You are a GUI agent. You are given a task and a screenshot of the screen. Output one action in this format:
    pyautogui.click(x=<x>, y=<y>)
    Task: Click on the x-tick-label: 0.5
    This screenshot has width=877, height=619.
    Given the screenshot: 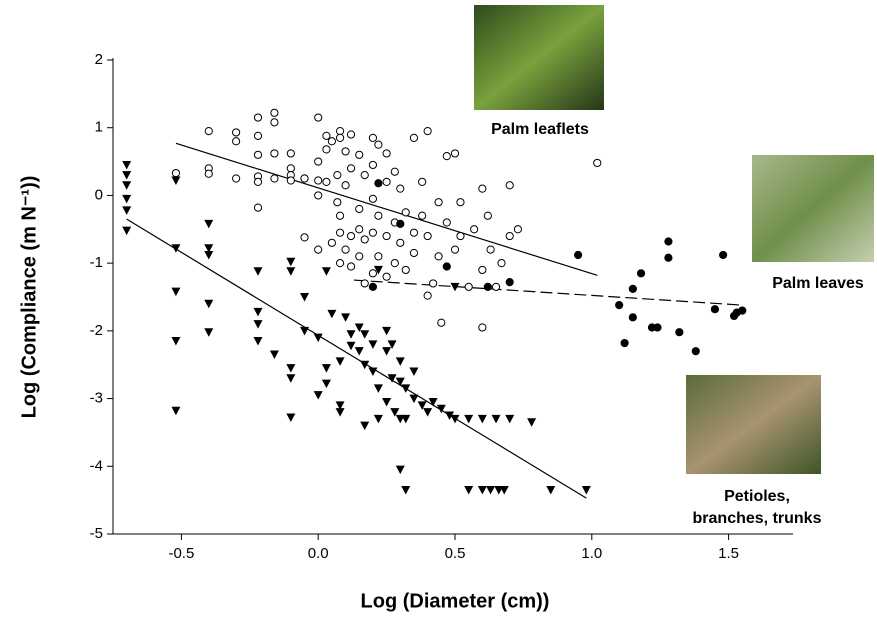 What is the action you would take?
    pyautogui.click(x=455, y=553)
    